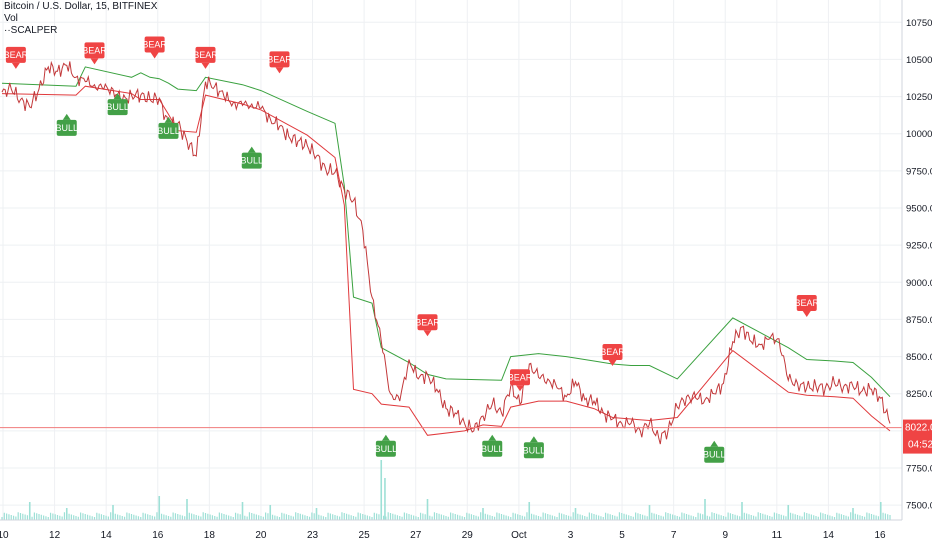 The height and width of the screenshot is (550, 932). I want to click on symbol-title: Bitcoin / U.S. Dollar, 15, BITFINEX, so click(81, 6).